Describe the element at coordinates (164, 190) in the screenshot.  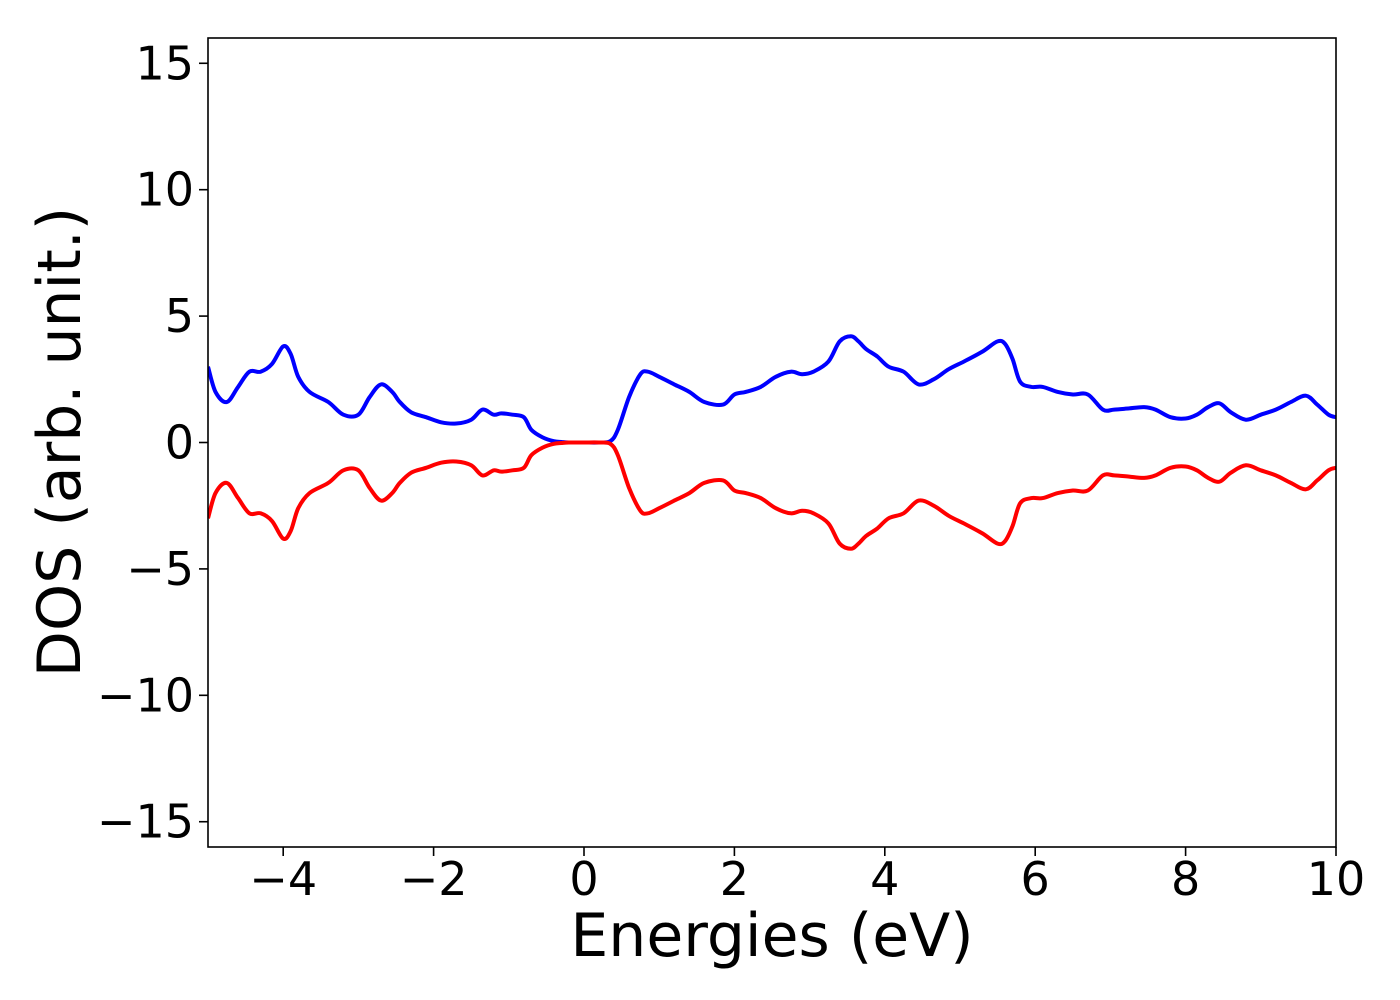
I see `y-tick-label: 10` at that location.